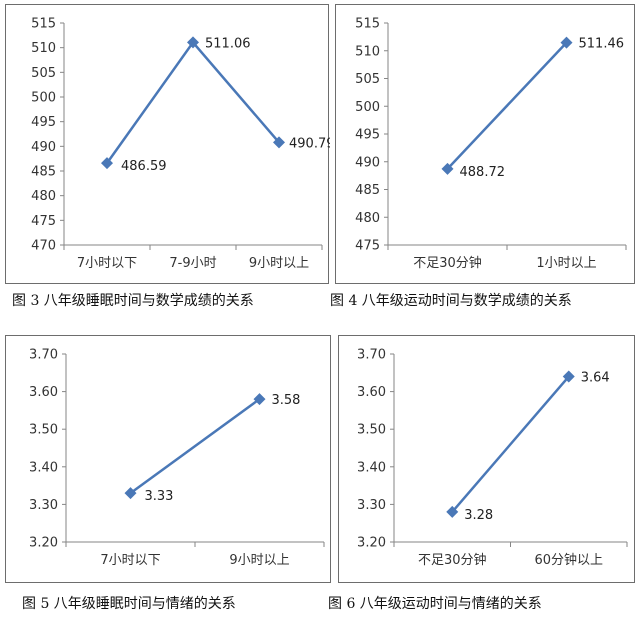  What do you see at coordinates (286, 400) in the screenshot?
I see `data-label: 3.58` at bounding box center [286, 400].